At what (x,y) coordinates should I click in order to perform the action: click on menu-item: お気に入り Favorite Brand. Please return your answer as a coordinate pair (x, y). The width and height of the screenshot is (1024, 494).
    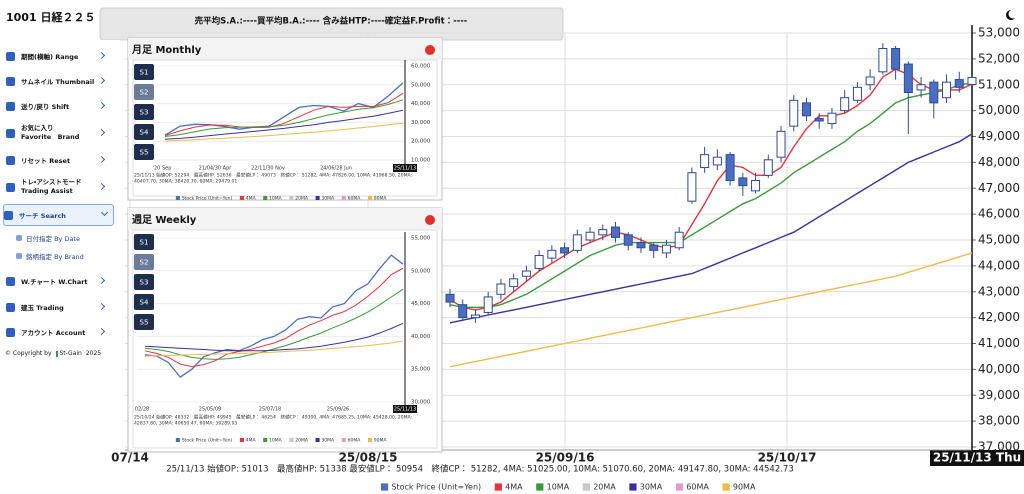
    Looking at the image, I should click on (58, 133).